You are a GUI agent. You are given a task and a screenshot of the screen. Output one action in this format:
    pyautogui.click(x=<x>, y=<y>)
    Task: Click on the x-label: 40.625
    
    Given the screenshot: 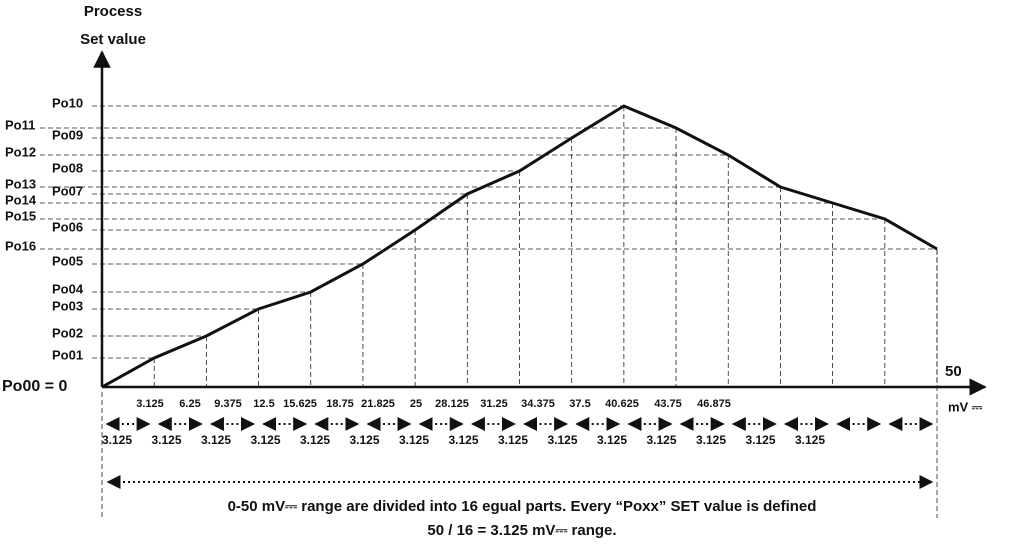 What is the action you would take?
    pyautogui.click(x=622, y=404)
    